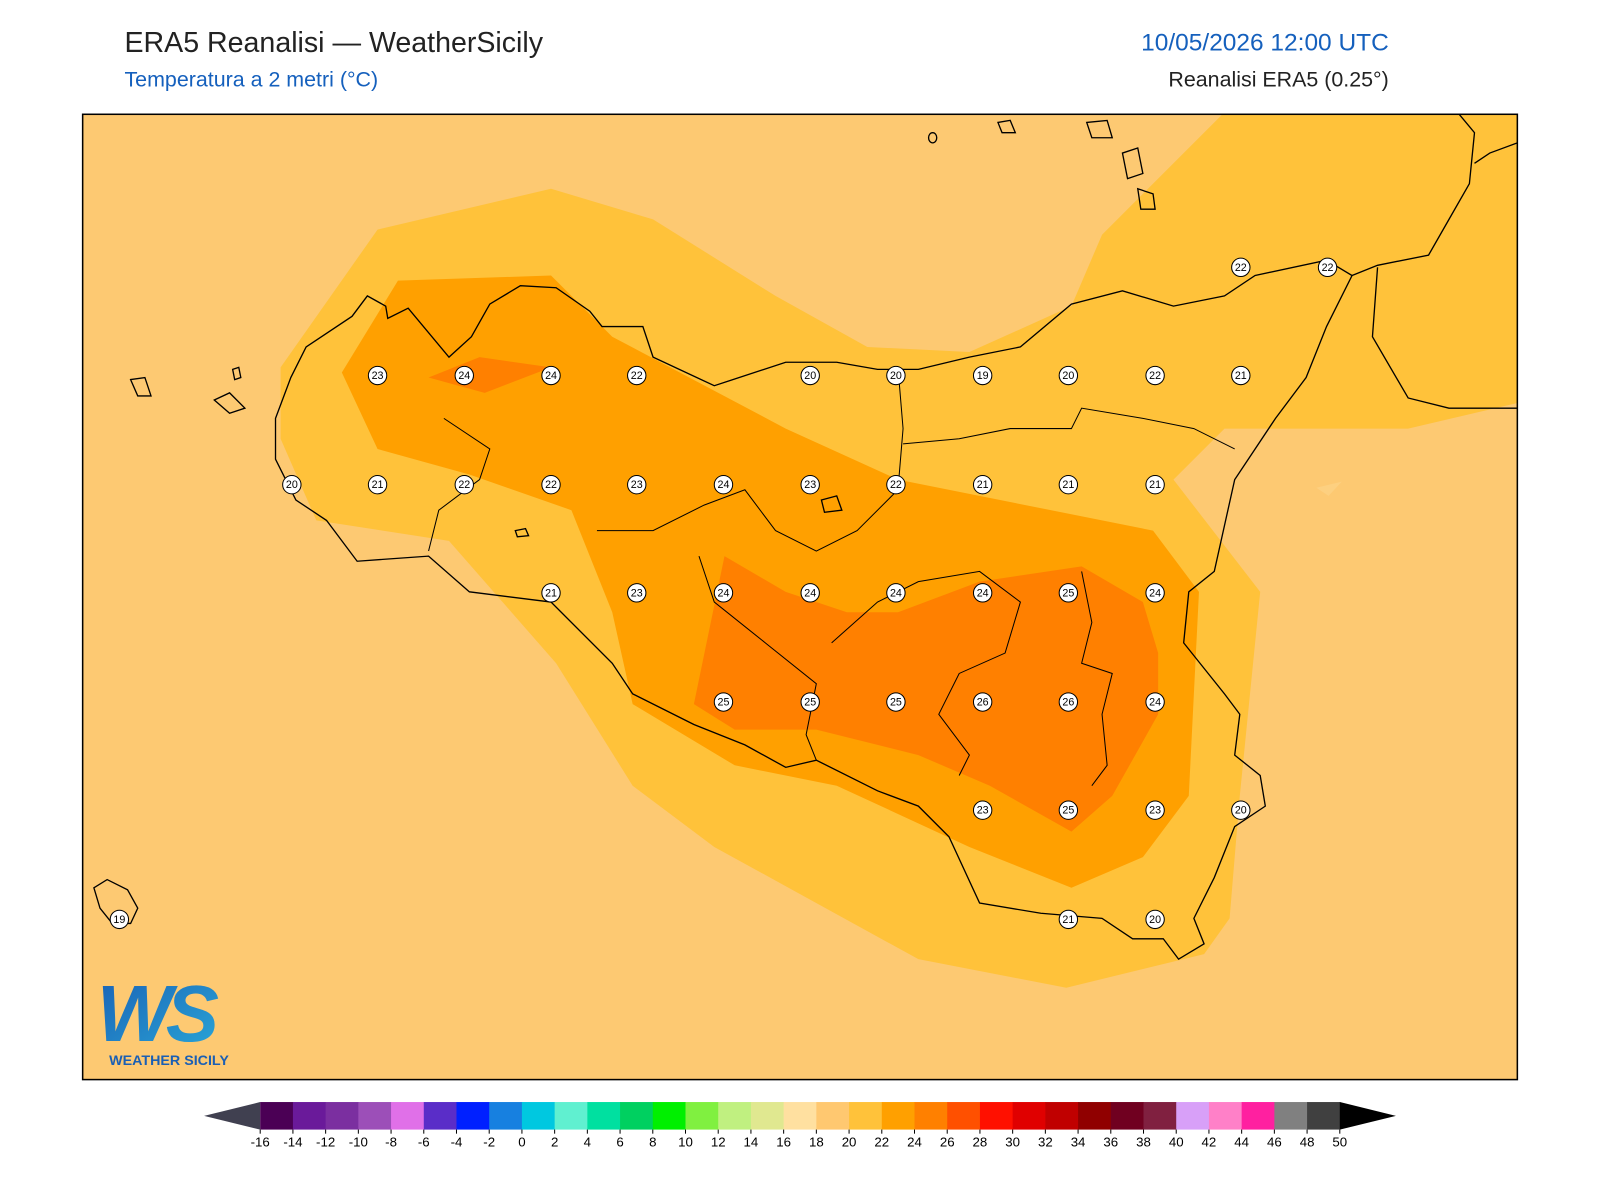 The height and width of the screenshot is (1200, 1600). Describe the element at coordinates (619, 1141) in the screenshot. I see `colorbar-tick-label: 6` at that location.